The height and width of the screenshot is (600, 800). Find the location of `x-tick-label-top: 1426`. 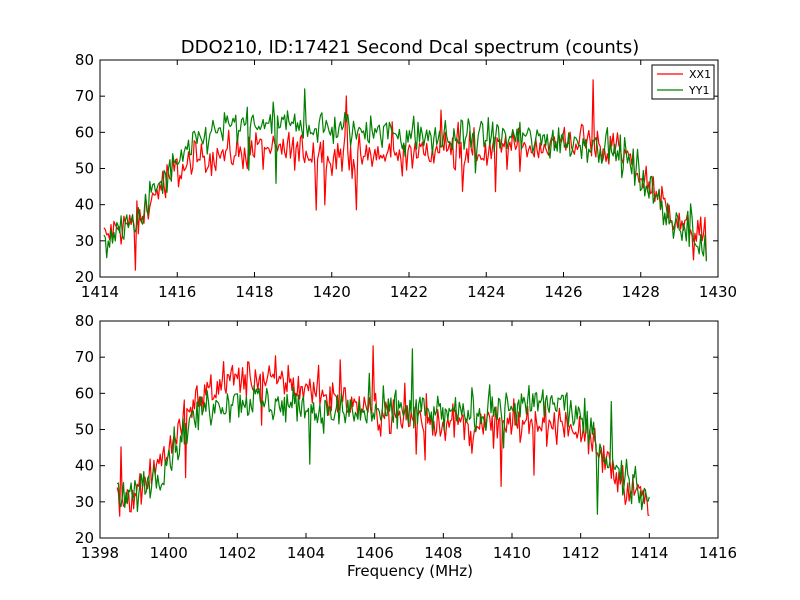

x-tick-label-top: 1426 is located at coordinates (563, 292).